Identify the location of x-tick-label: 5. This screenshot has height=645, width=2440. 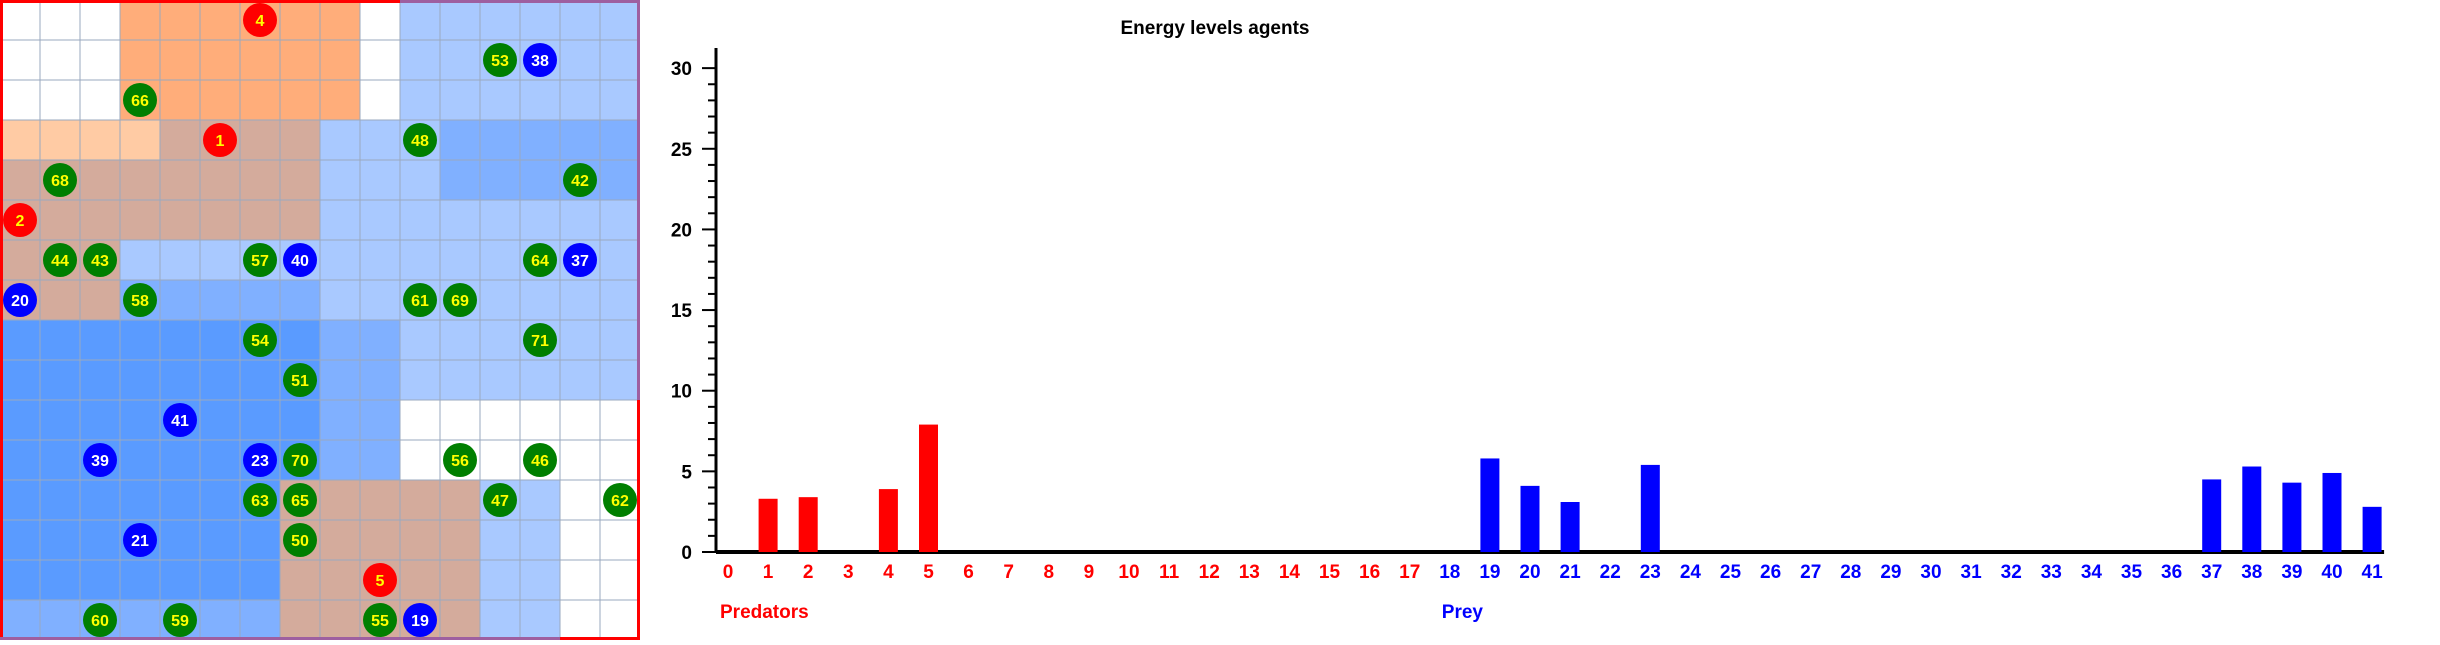
(928, 572).